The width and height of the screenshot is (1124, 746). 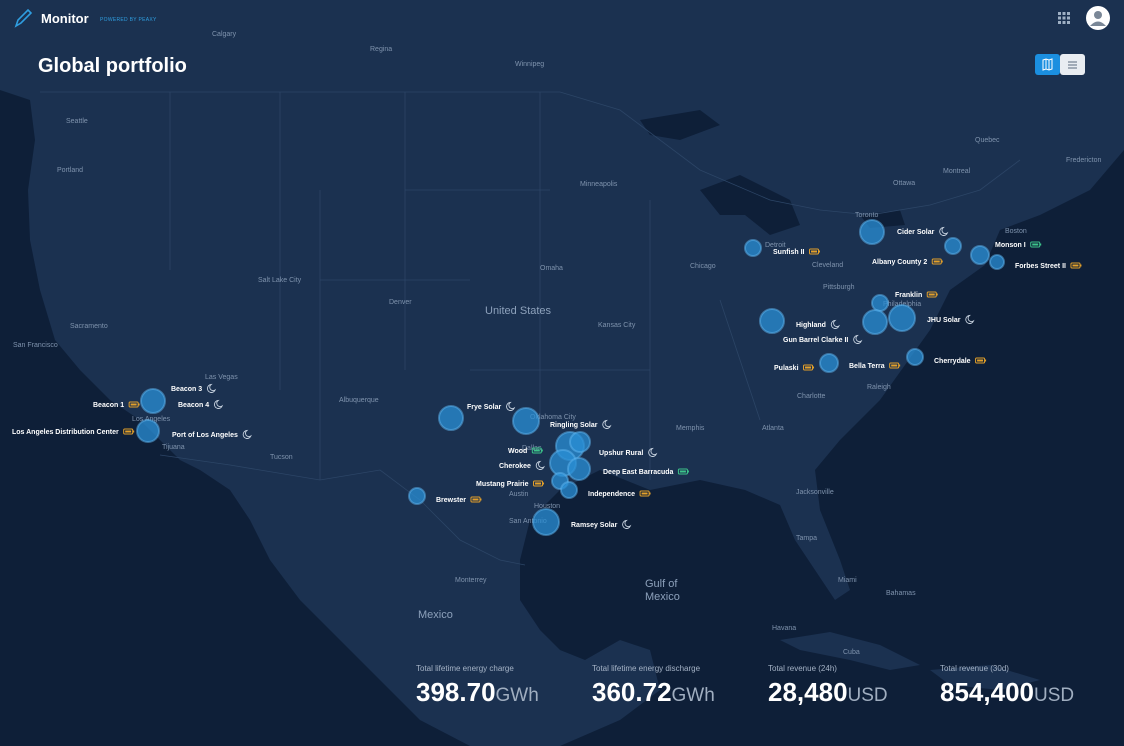 I want to click on site: Gun Barrel Clarke II, so click(x=823, y=339).